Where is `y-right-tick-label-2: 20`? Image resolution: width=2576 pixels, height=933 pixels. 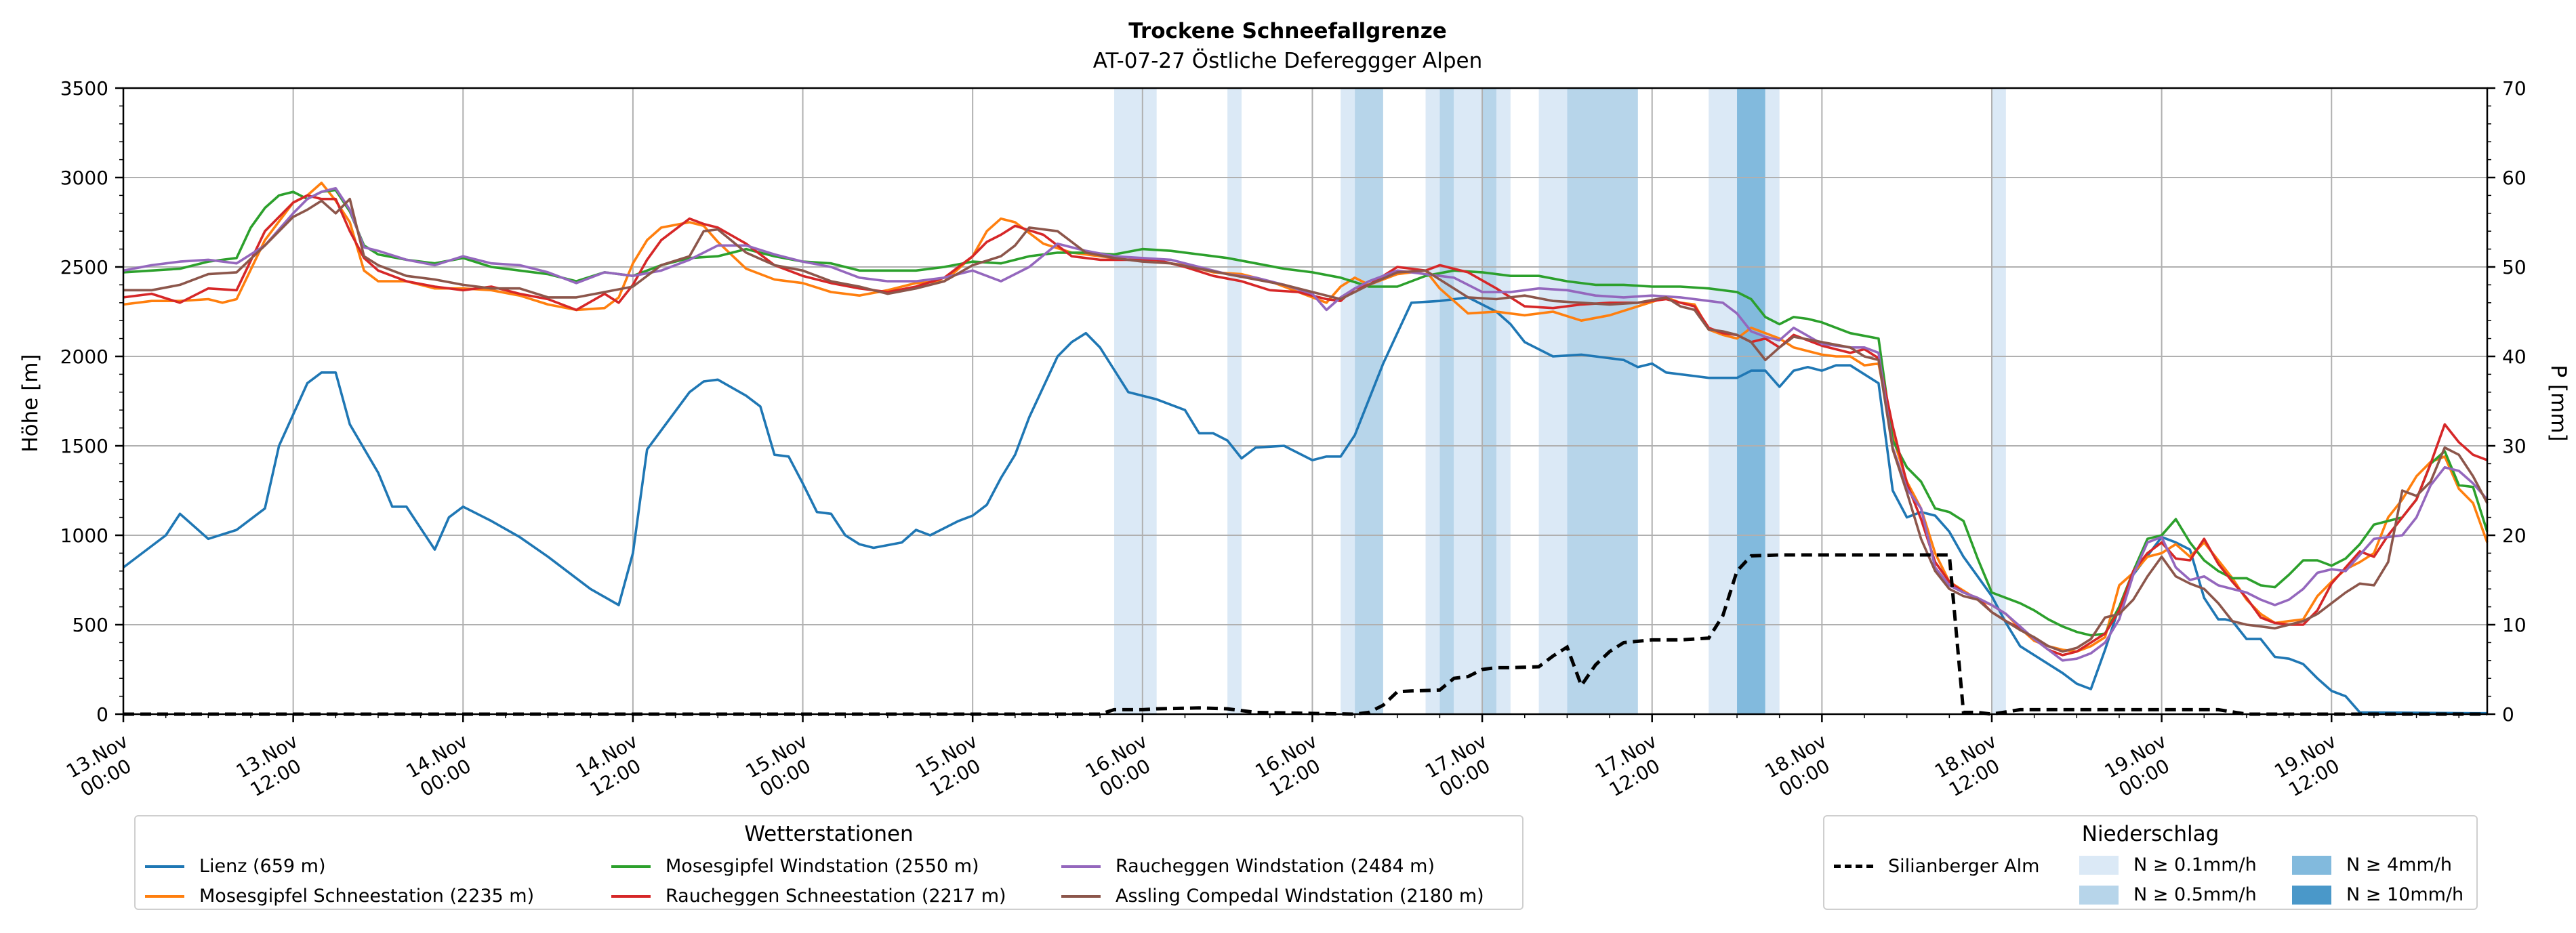
y-right-tick-label-2: 20 is located at coordinates (2514, 535).